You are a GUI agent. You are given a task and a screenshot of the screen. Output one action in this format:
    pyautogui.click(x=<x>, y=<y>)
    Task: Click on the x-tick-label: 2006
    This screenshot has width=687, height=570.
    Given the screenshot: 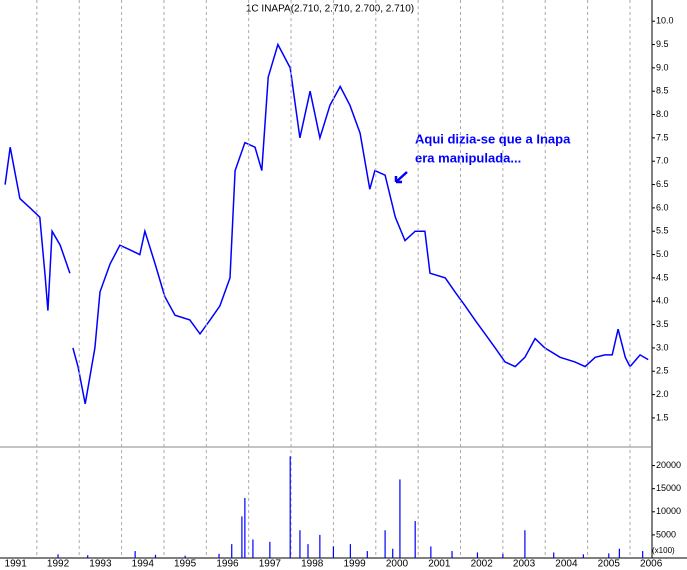 What is the action you would take?
    pyautogui.click(x=651, y=564)
    